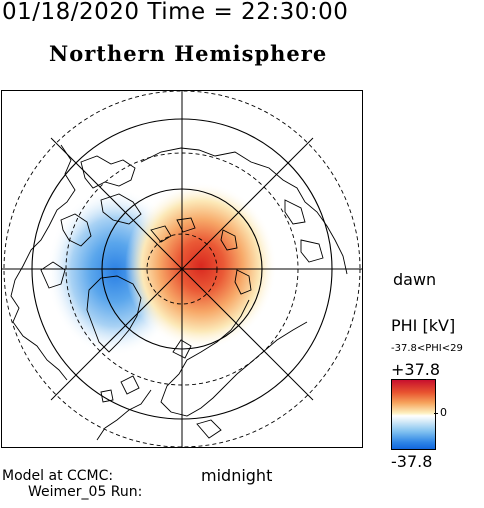 Image resolution: width=484 pixels, height=508 pixels. I want to click on colorbar-mid-label: 0, so click(443, 412).